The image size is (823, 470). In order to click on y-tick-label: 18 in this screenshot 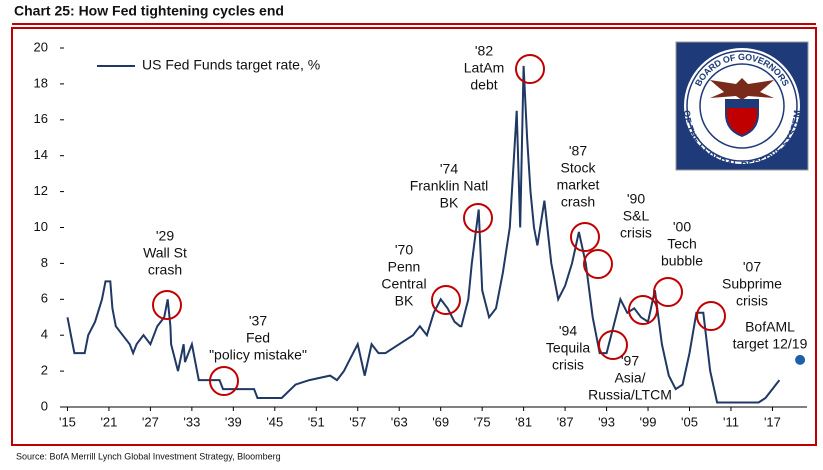, I will do `click(41, 82)`.